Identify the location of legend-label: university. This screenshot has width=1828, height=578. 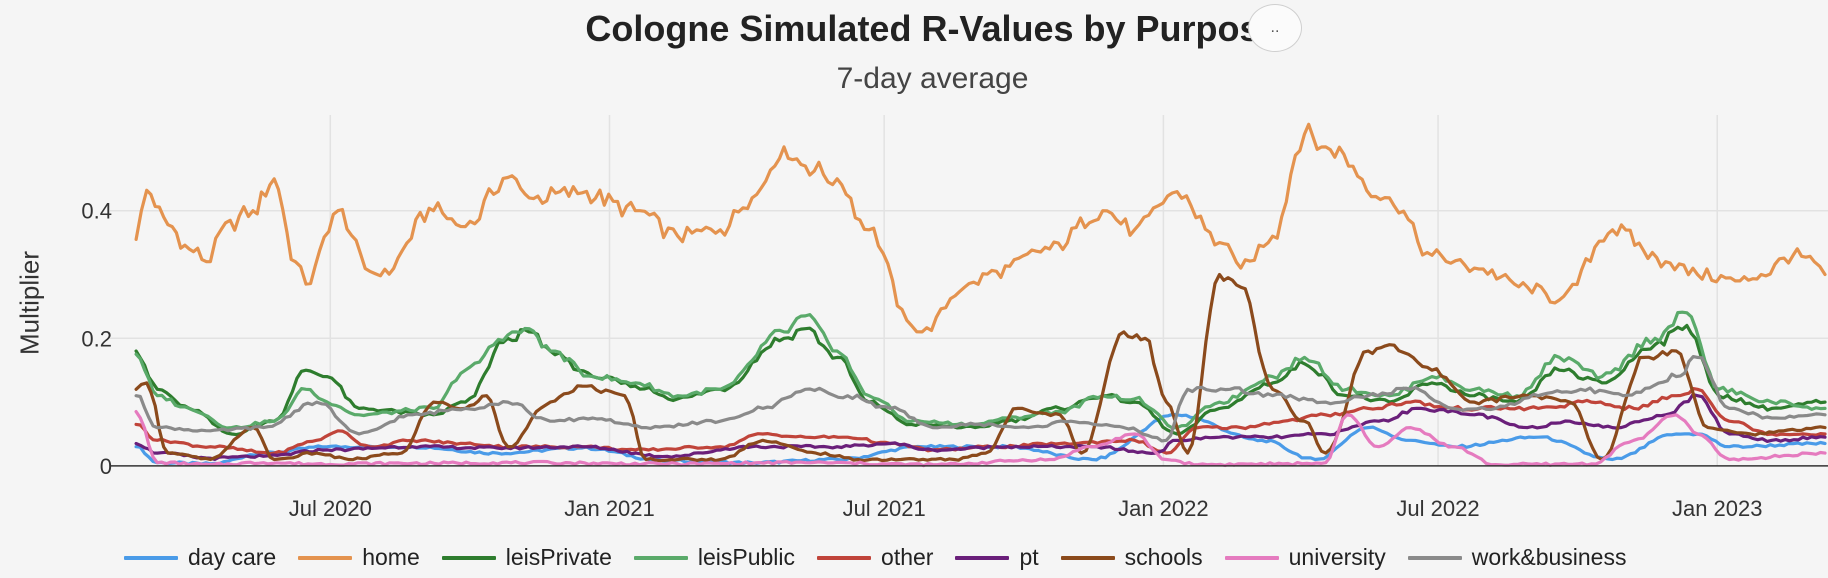
(1337, 557).